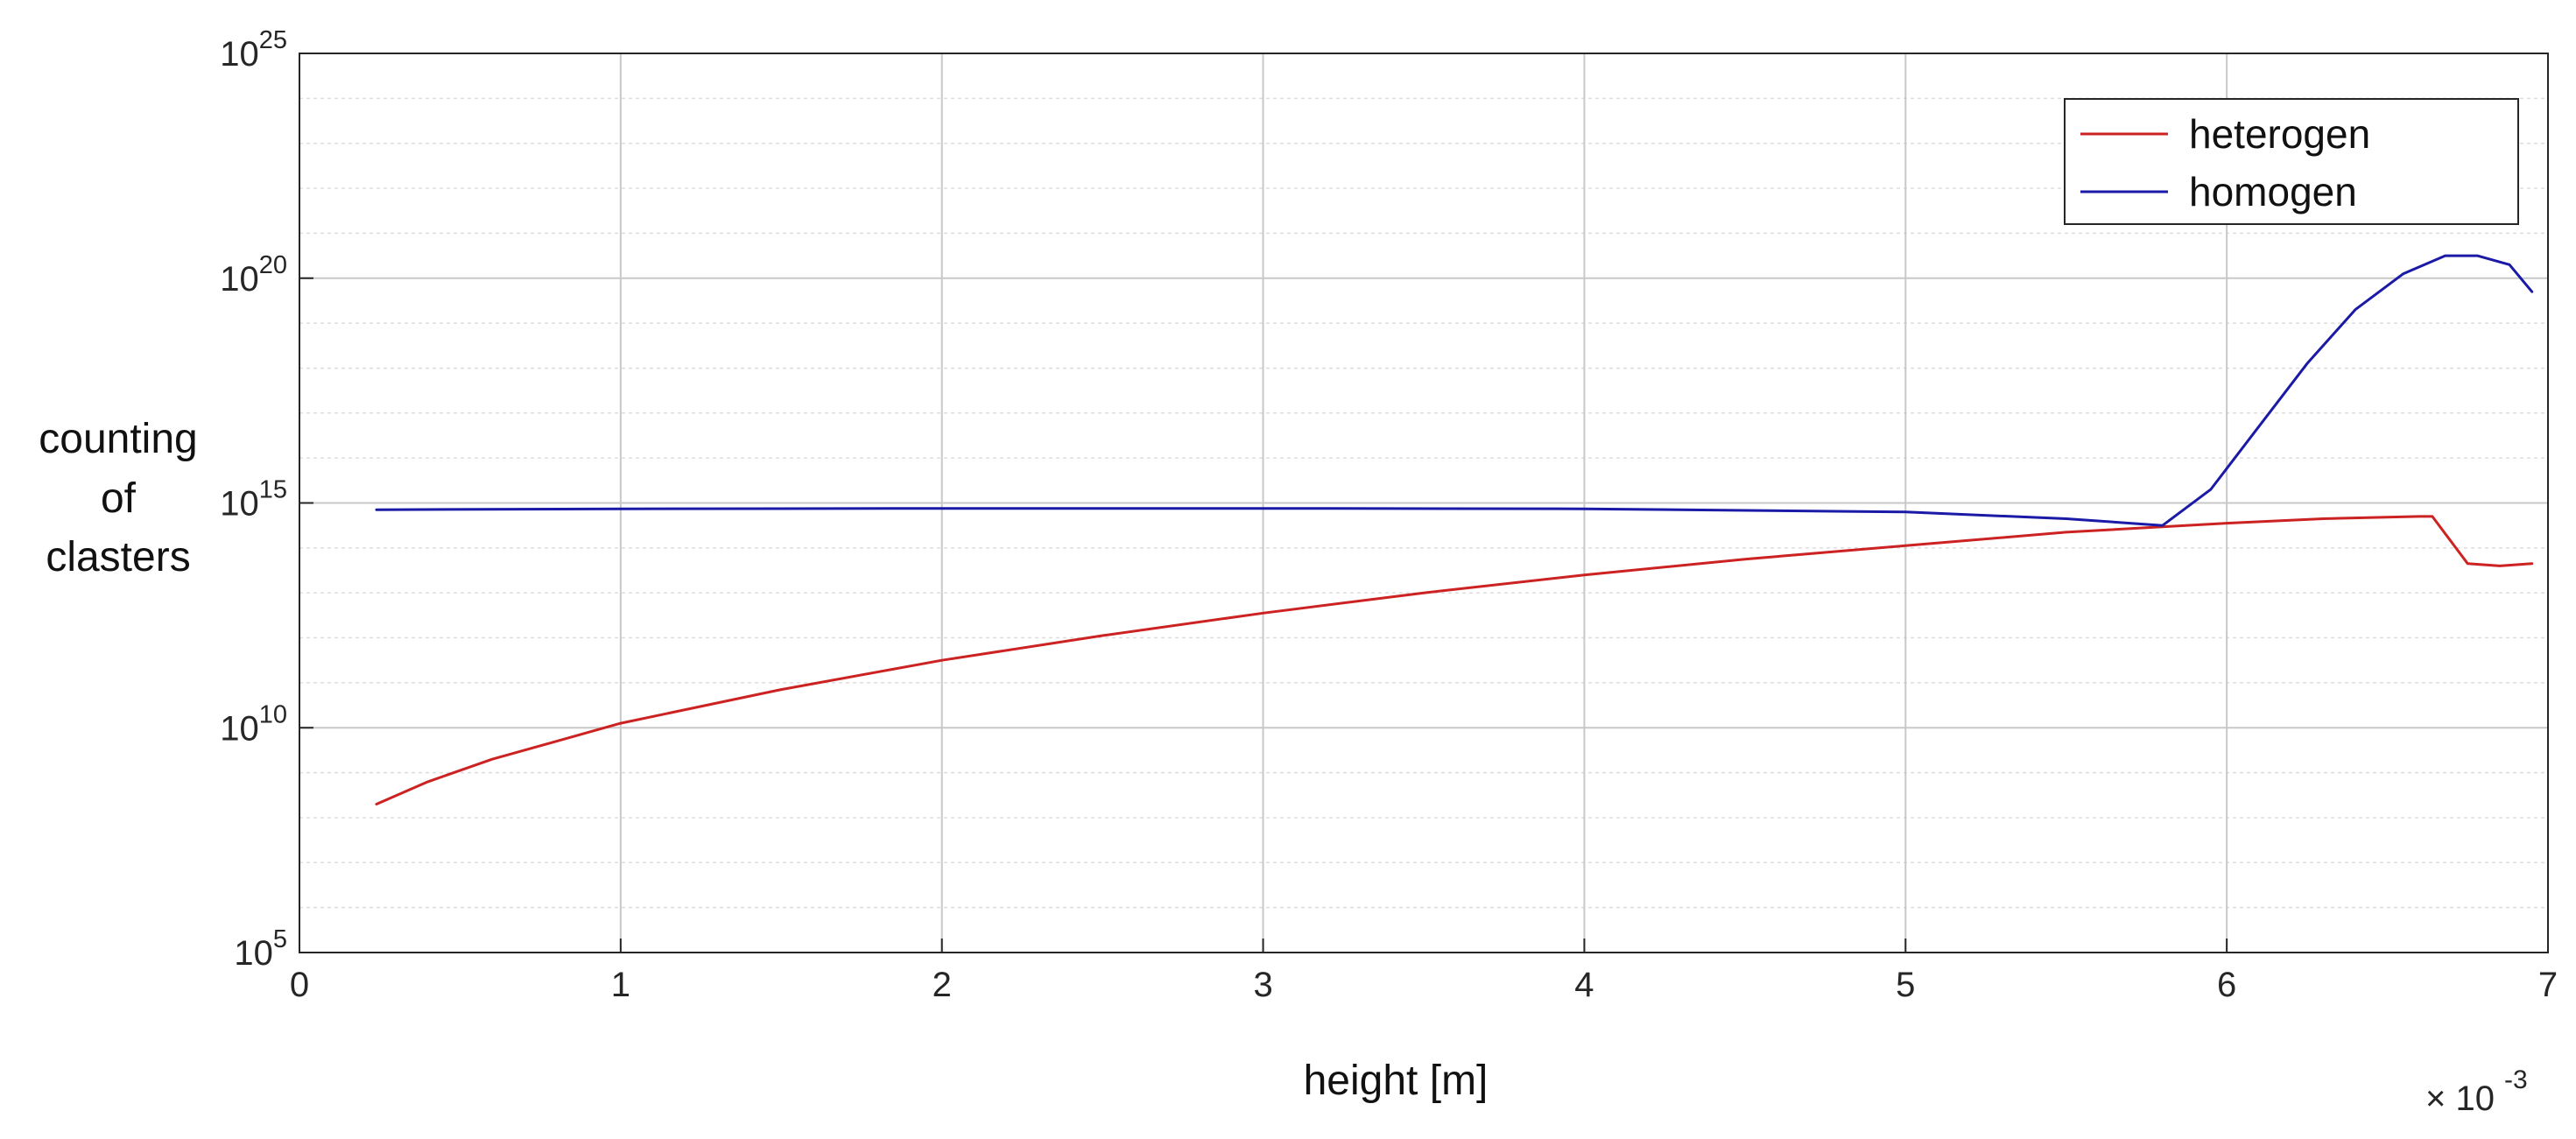 This screenshot has height=1139, width=2576. I want to click on x-multiplier-base: × 10, so click(2460, 1098).